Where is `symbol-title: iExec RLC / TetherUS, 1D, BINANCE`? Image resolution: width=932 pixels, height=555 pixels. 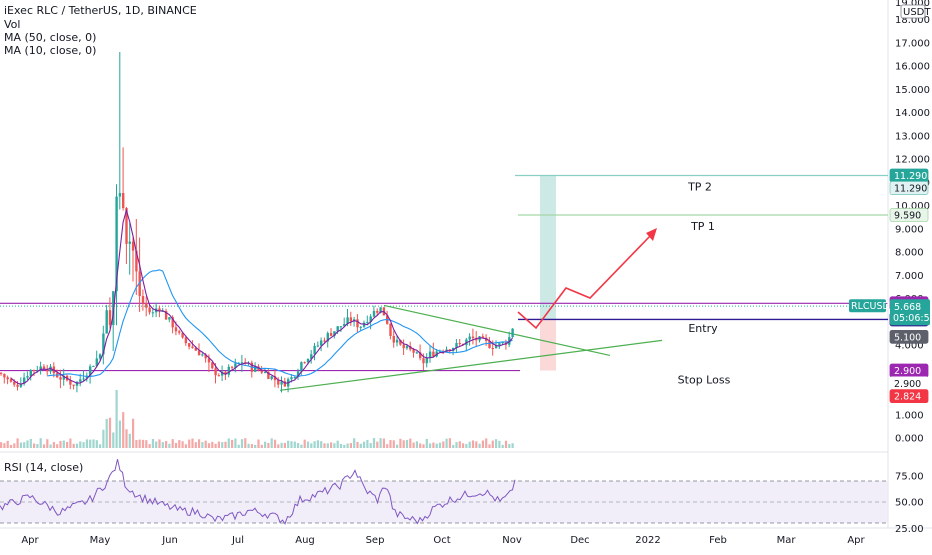
symbol-title: iExec RLC / TetherUS, 1D, BINANCE is located at coordinates (100, 10).